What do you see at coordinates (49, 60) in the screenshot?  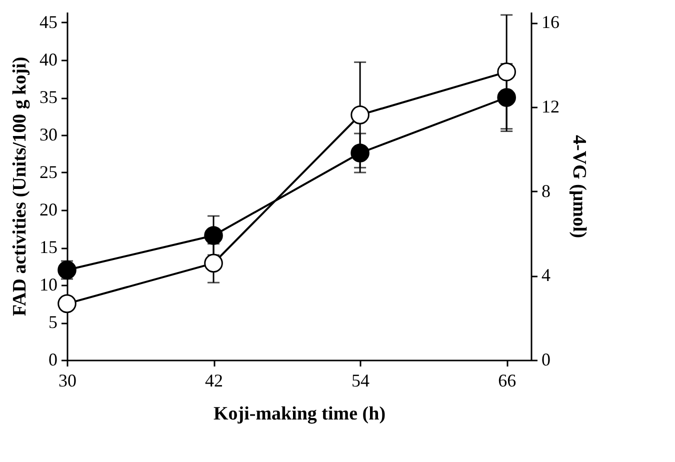 I see `y-tick-label: 40` at bounding box center [49, 60].